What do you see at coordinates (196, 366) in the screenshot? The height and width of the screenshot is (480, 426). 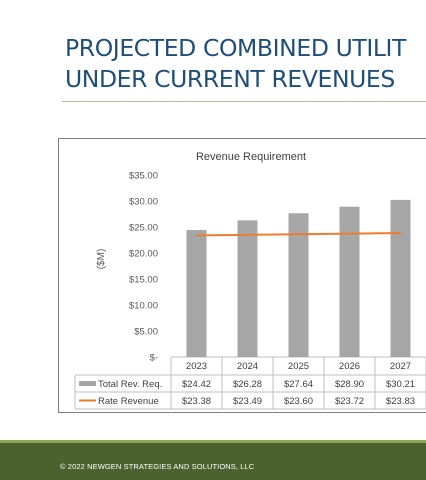 I see `category-label: 2023` at bounding box center [196, 366].